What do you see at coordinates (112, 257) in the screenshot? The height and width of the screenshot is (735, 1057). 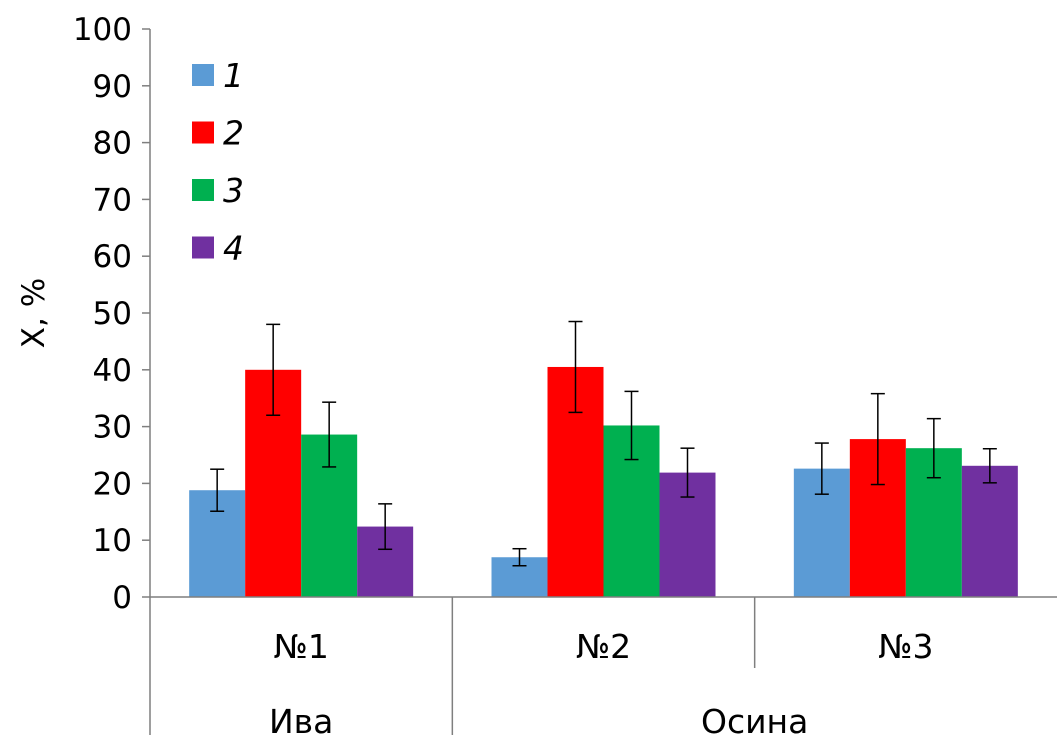 I see `y-tick-label: 60` at bounding box center [112, 257].